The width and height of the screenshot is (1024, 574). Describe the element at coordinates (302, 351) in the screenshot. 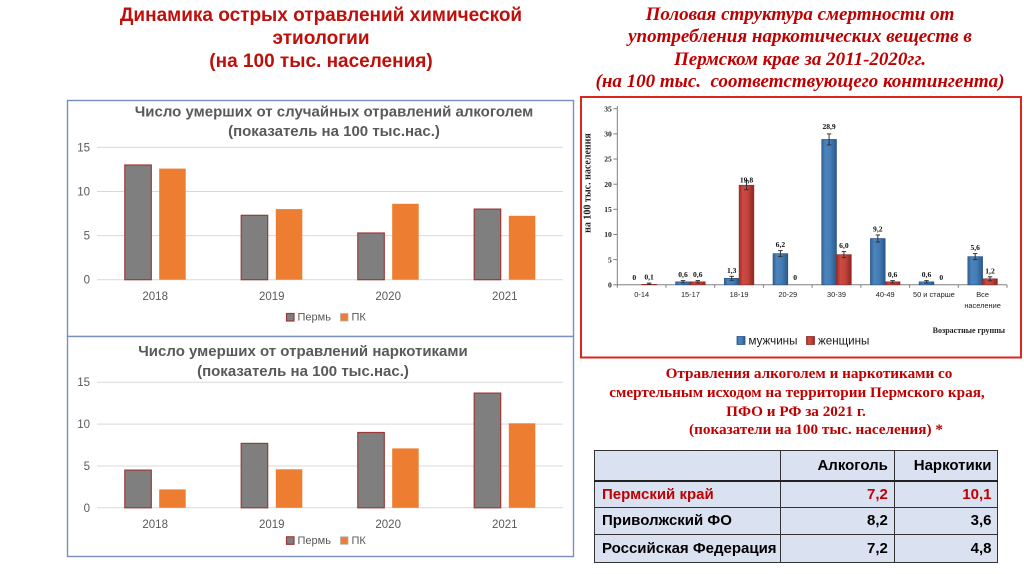

I see `svg-text:Число умерших от отравлений на: Число умерших от отравлений наркотиками` at that location.